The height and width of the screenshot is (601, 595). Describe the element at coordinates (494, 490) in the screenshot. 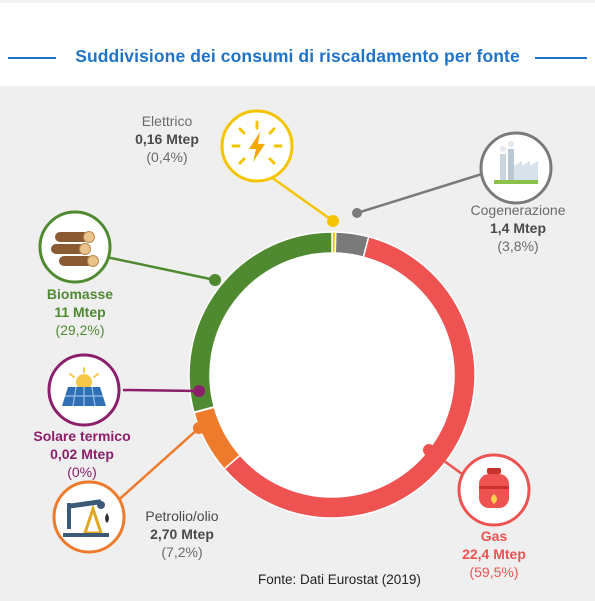

I see `gas-cylinder-icon` at that location.